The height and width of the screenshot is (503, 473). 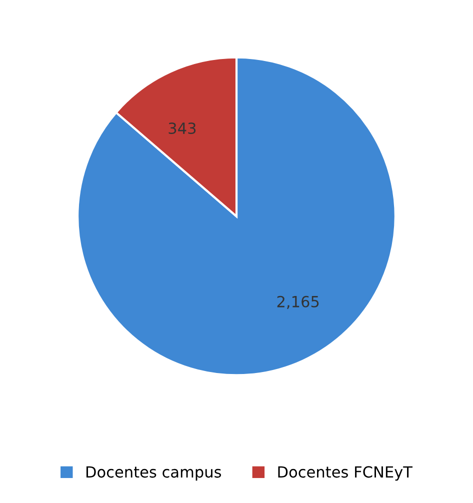 I want to click on legend-label: Docentes campus, so click(x=154, y=473).